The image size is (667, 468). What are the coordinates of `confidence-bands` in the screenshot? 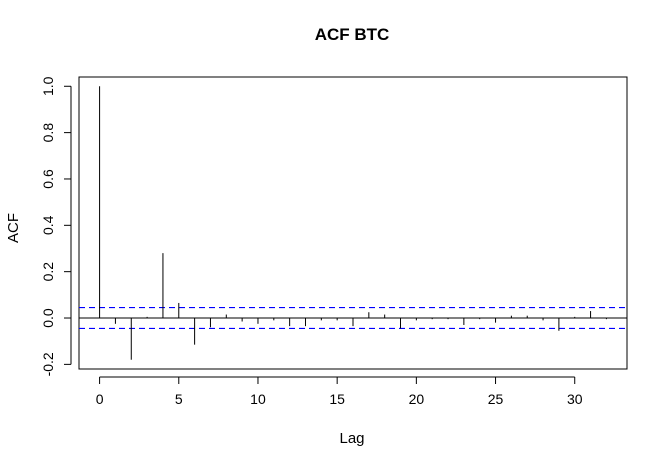 It's located at (353, 318).